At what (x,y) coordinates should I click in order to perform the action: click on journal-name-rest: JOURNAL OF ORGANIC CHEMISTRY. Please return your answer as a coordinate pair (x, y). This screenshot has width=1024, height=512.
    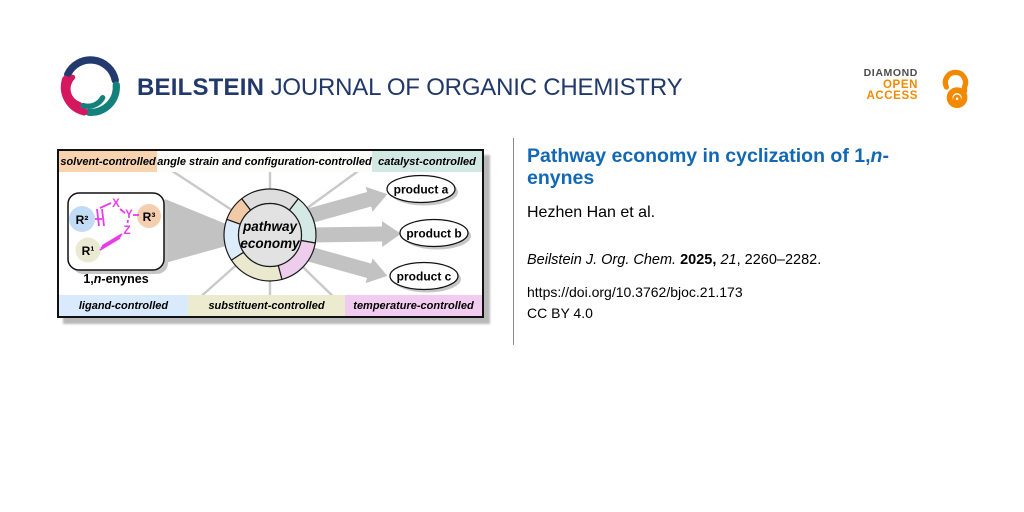
    Looking at the image, I should click on (473, 87).